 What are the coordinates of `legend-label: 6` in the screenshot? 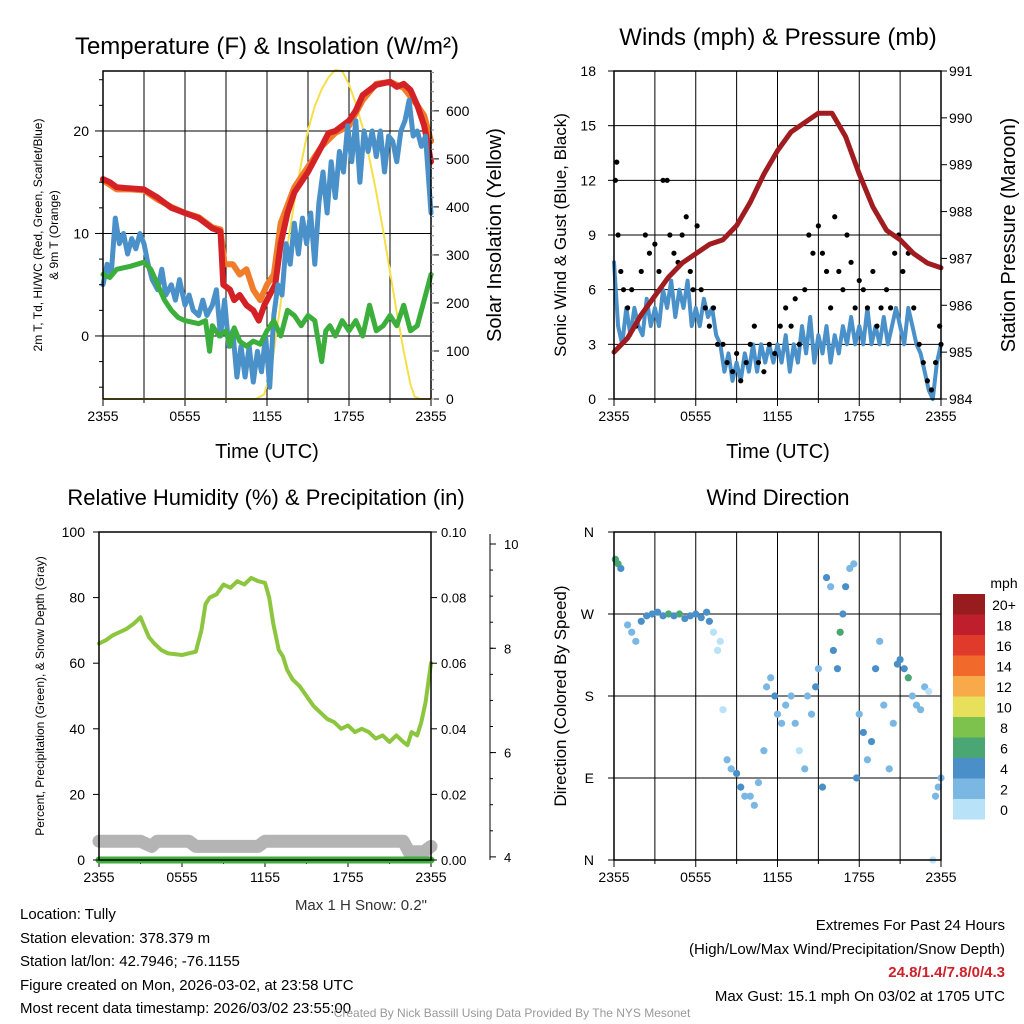 It's located at (1004, 749).